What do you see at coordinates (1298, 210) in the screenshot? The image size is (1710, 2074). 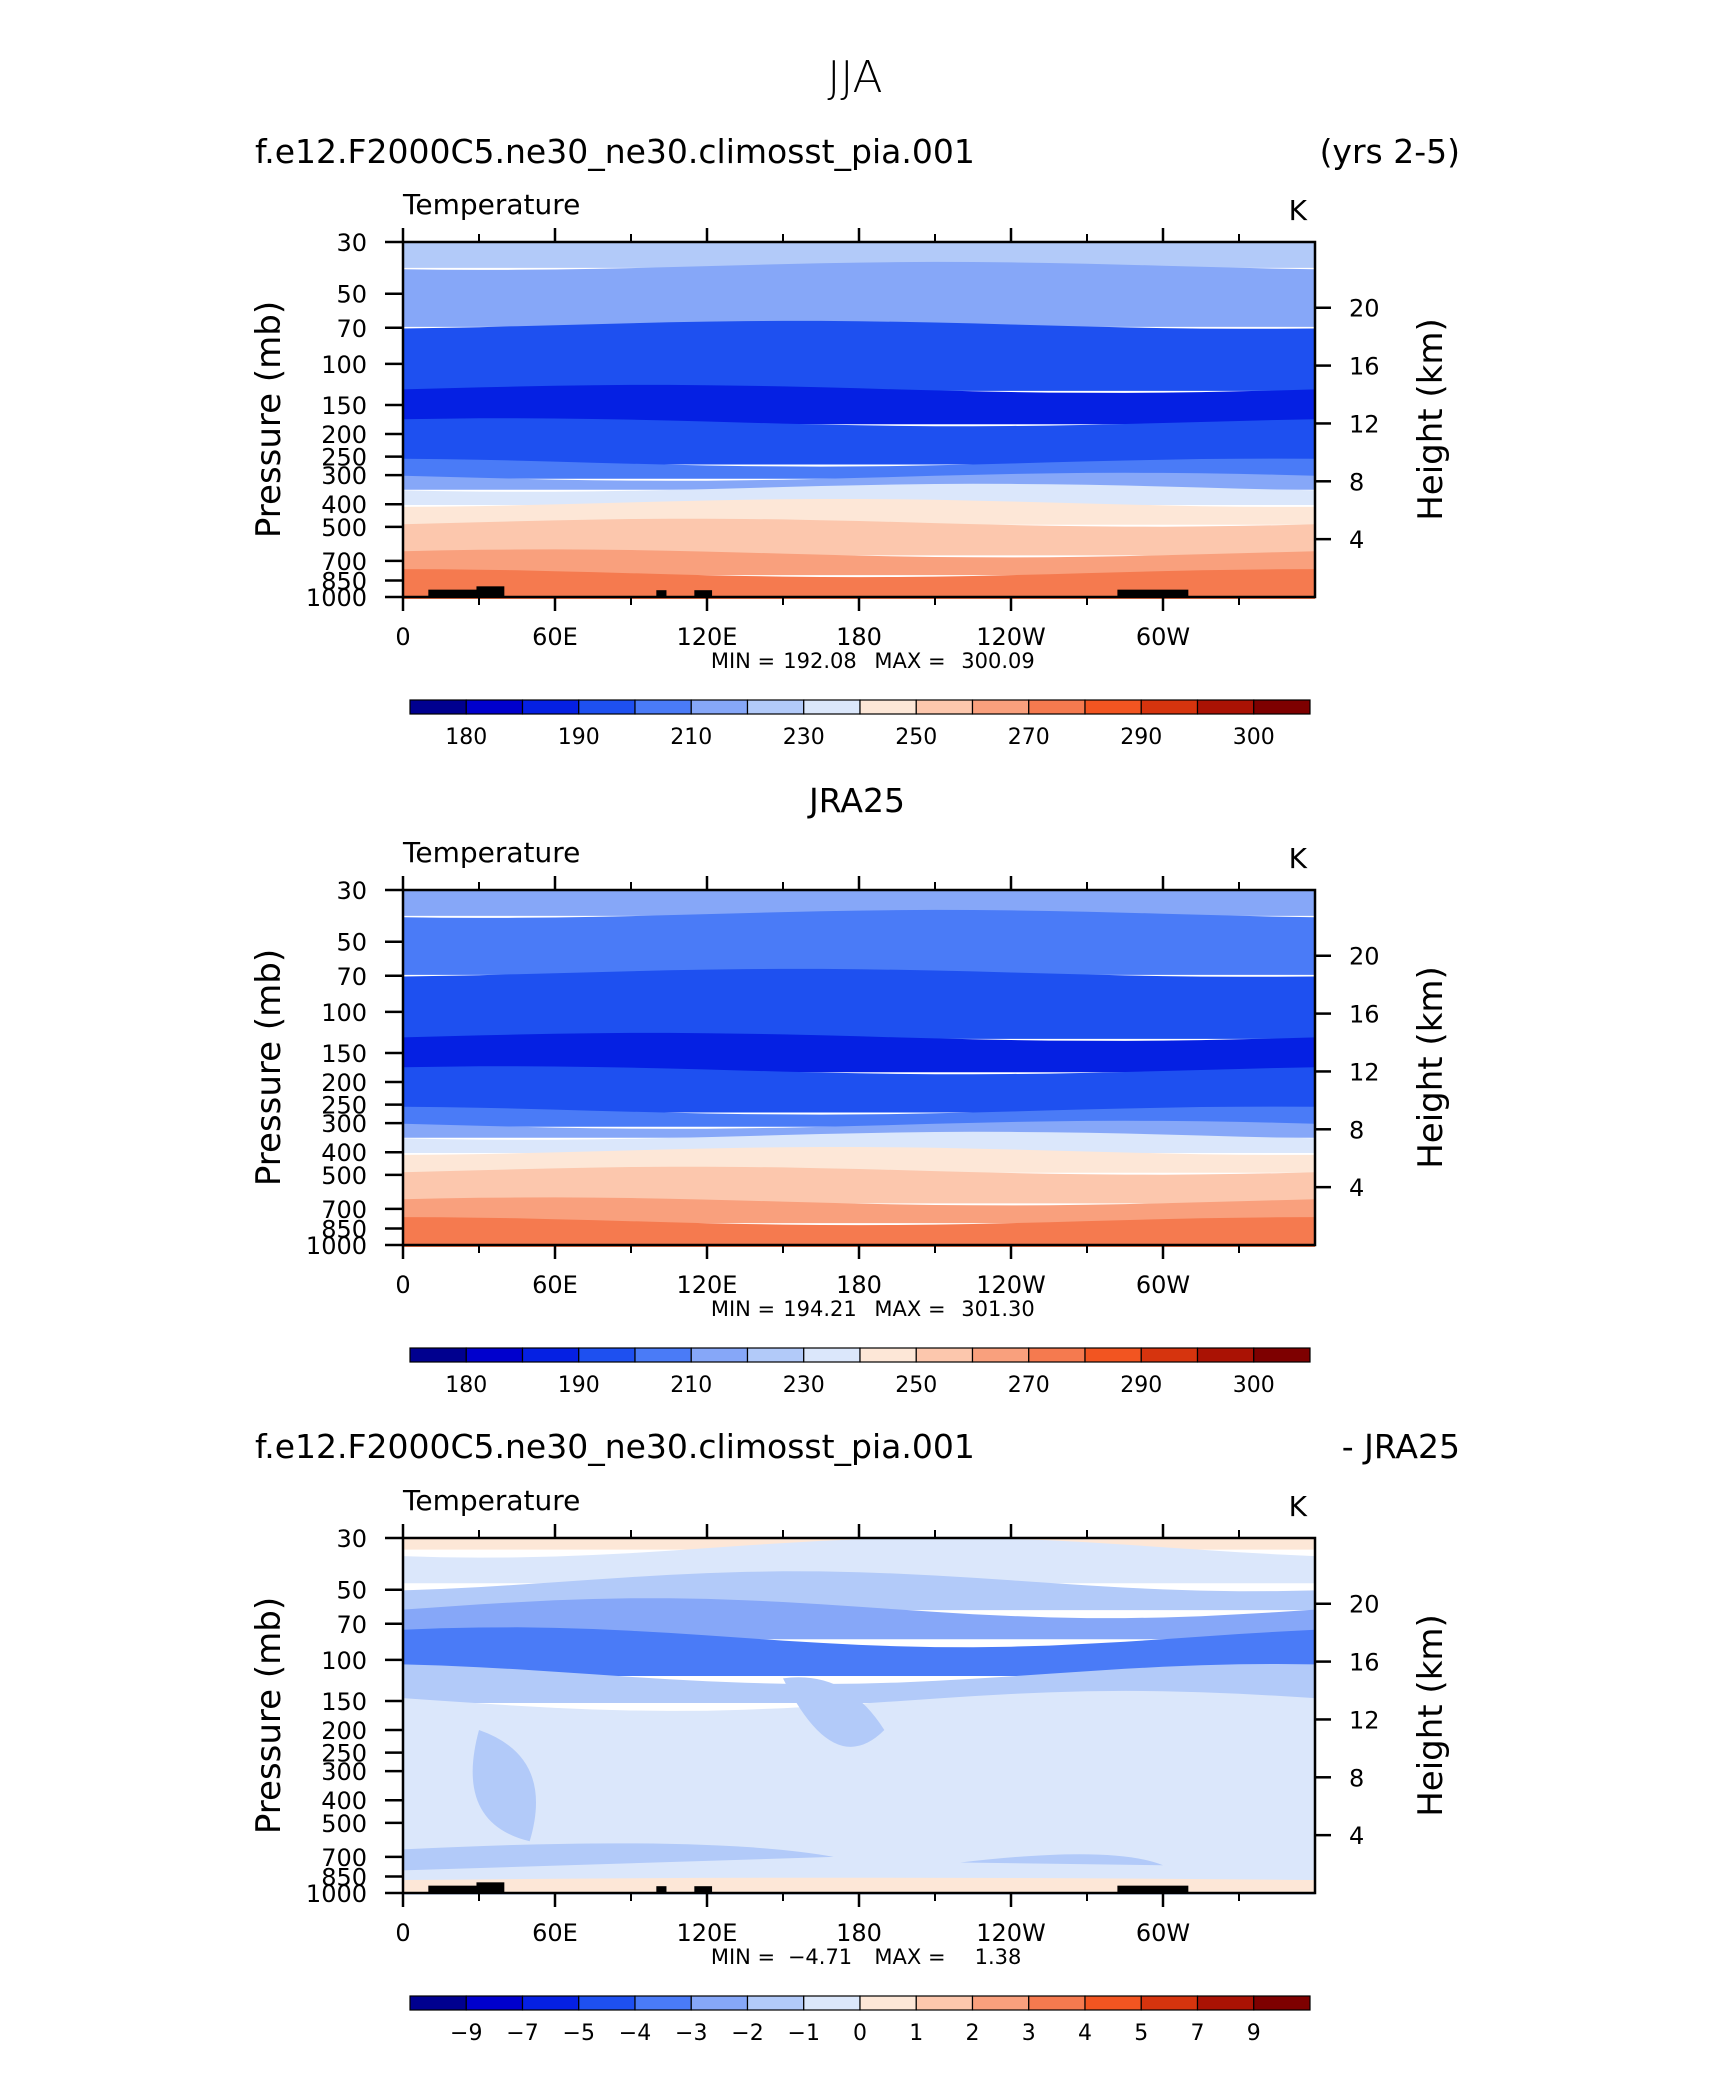 I see `units-label: K` at bounding box center [1298, 210].